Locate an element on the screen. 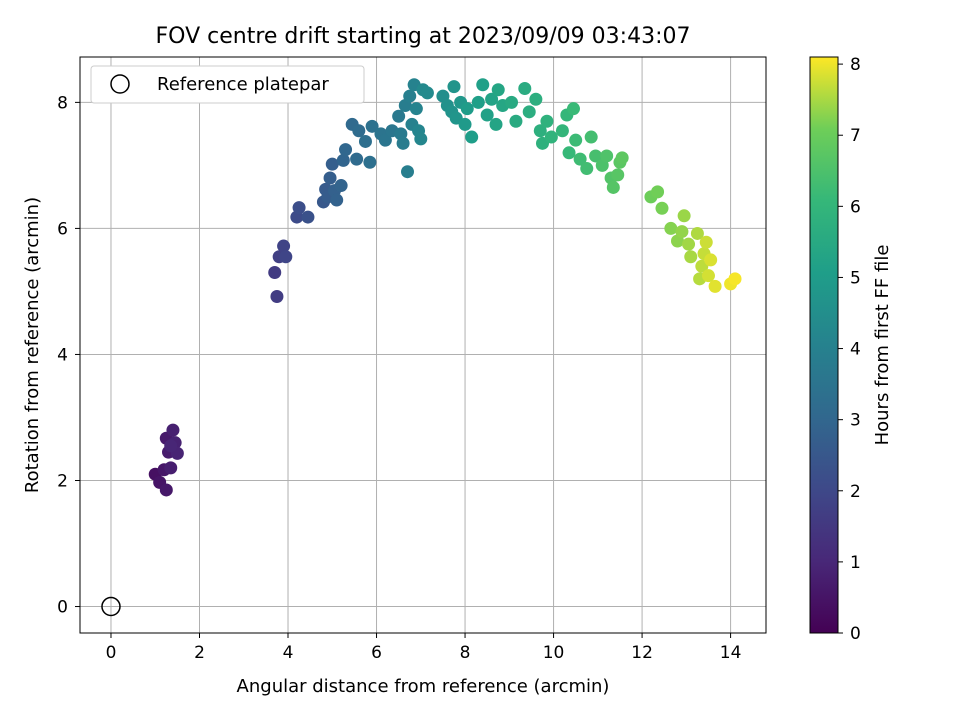 This screenshot has width=960, height=720. y-tick-label: 4 is located at coordinates (62, 355).